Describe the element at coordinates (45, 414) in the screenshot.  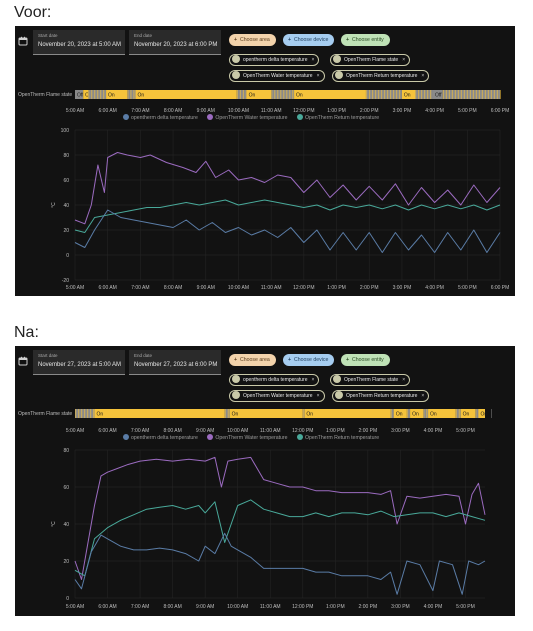
I see `timeline-label: OpenTherm Flame state` at that location.